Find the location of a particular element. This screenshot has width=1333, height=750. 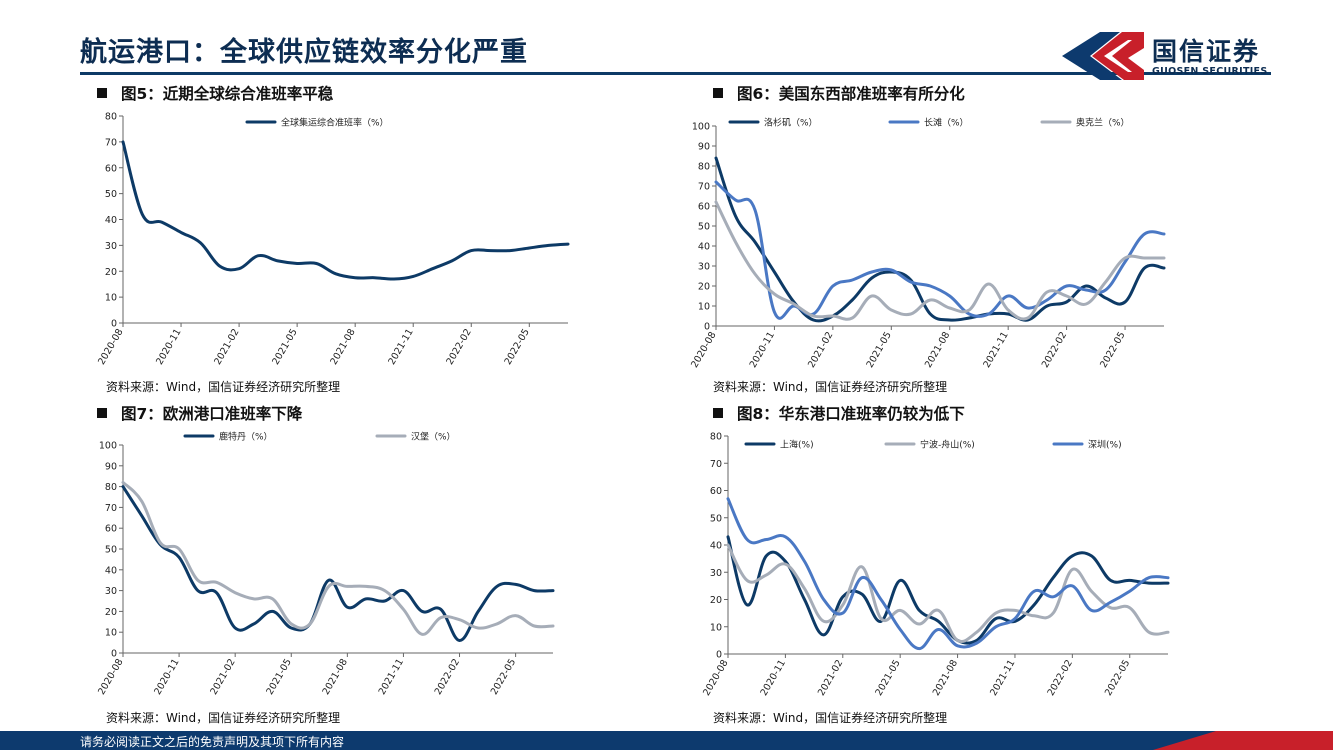

title-rule is located at coordinates (675, 73).